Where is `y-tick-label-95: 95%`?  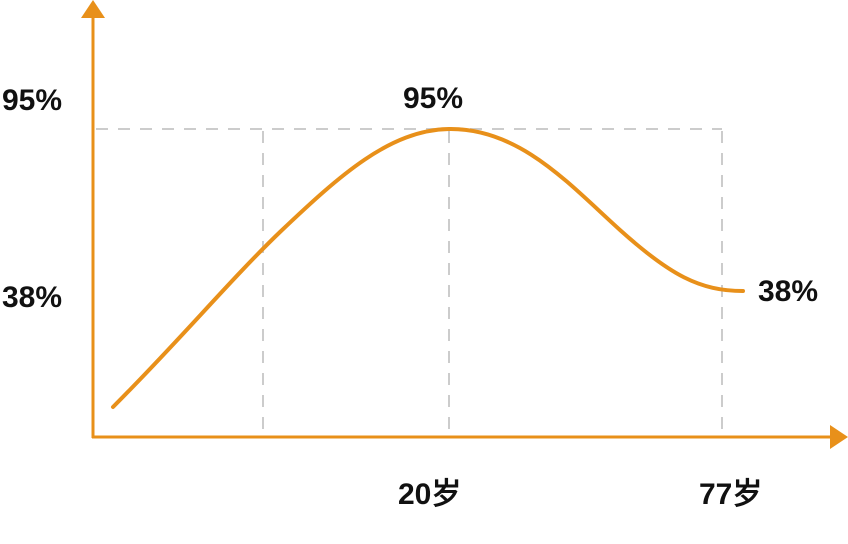
y-tick-label-95: 95% is located at coordinates (32, 100).